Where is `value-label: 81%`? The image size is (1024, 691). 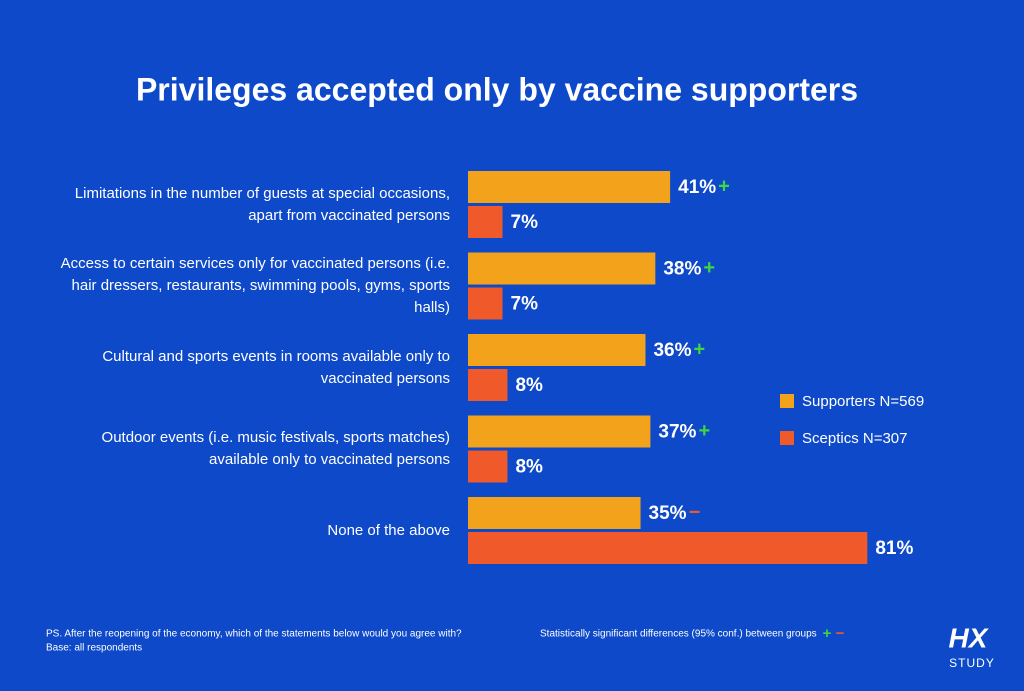
value-label: 81% is located at coordinates (894, 548).